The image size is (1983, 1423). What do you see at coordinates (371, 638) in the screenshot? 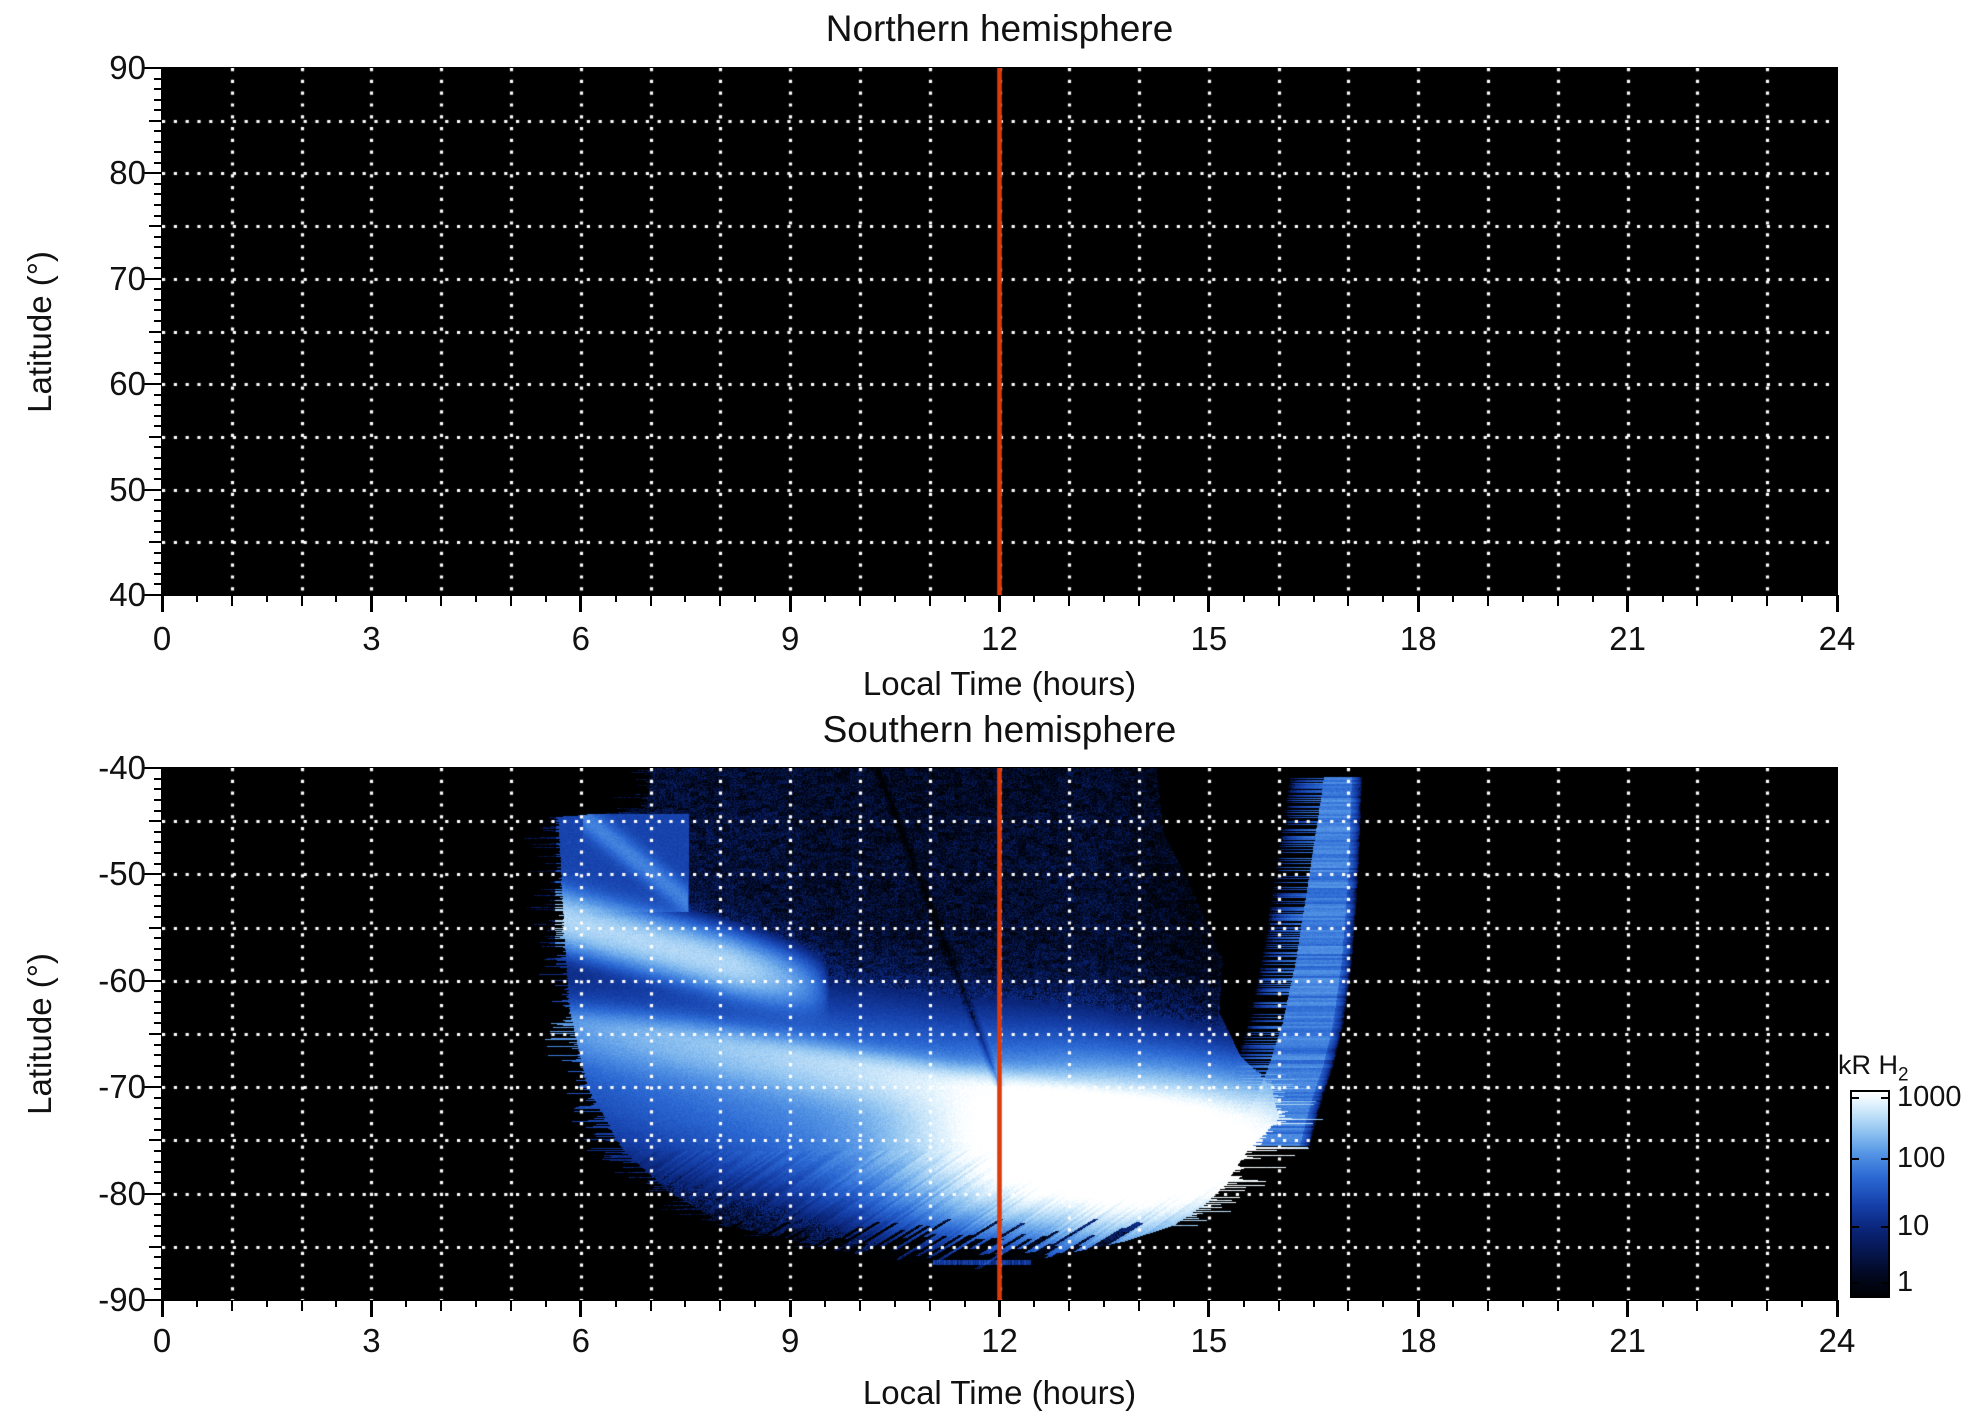
I see `x-tick-label: 3` at bounding box center [371, 638].